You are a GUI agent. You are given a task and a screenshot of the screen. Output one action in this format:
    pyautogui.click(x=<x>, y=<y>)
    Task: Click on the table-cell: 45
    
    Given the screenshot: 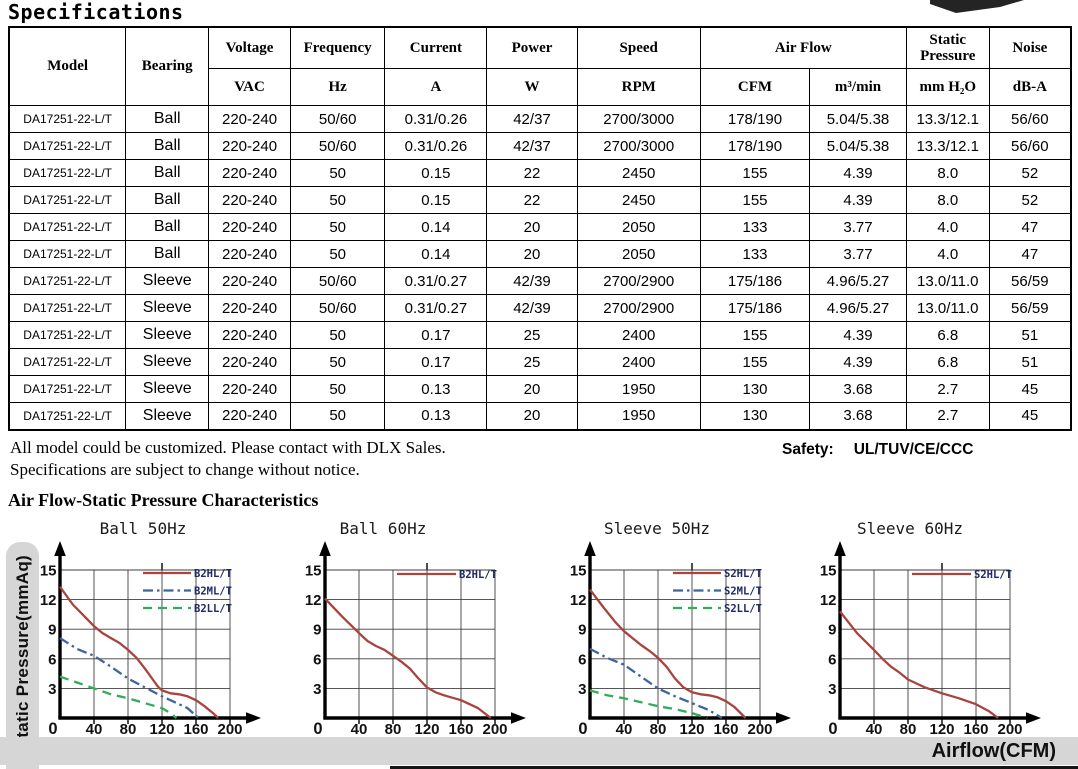 What is the action you would take?
    pyautogui.click(x=1030, y=389)
    